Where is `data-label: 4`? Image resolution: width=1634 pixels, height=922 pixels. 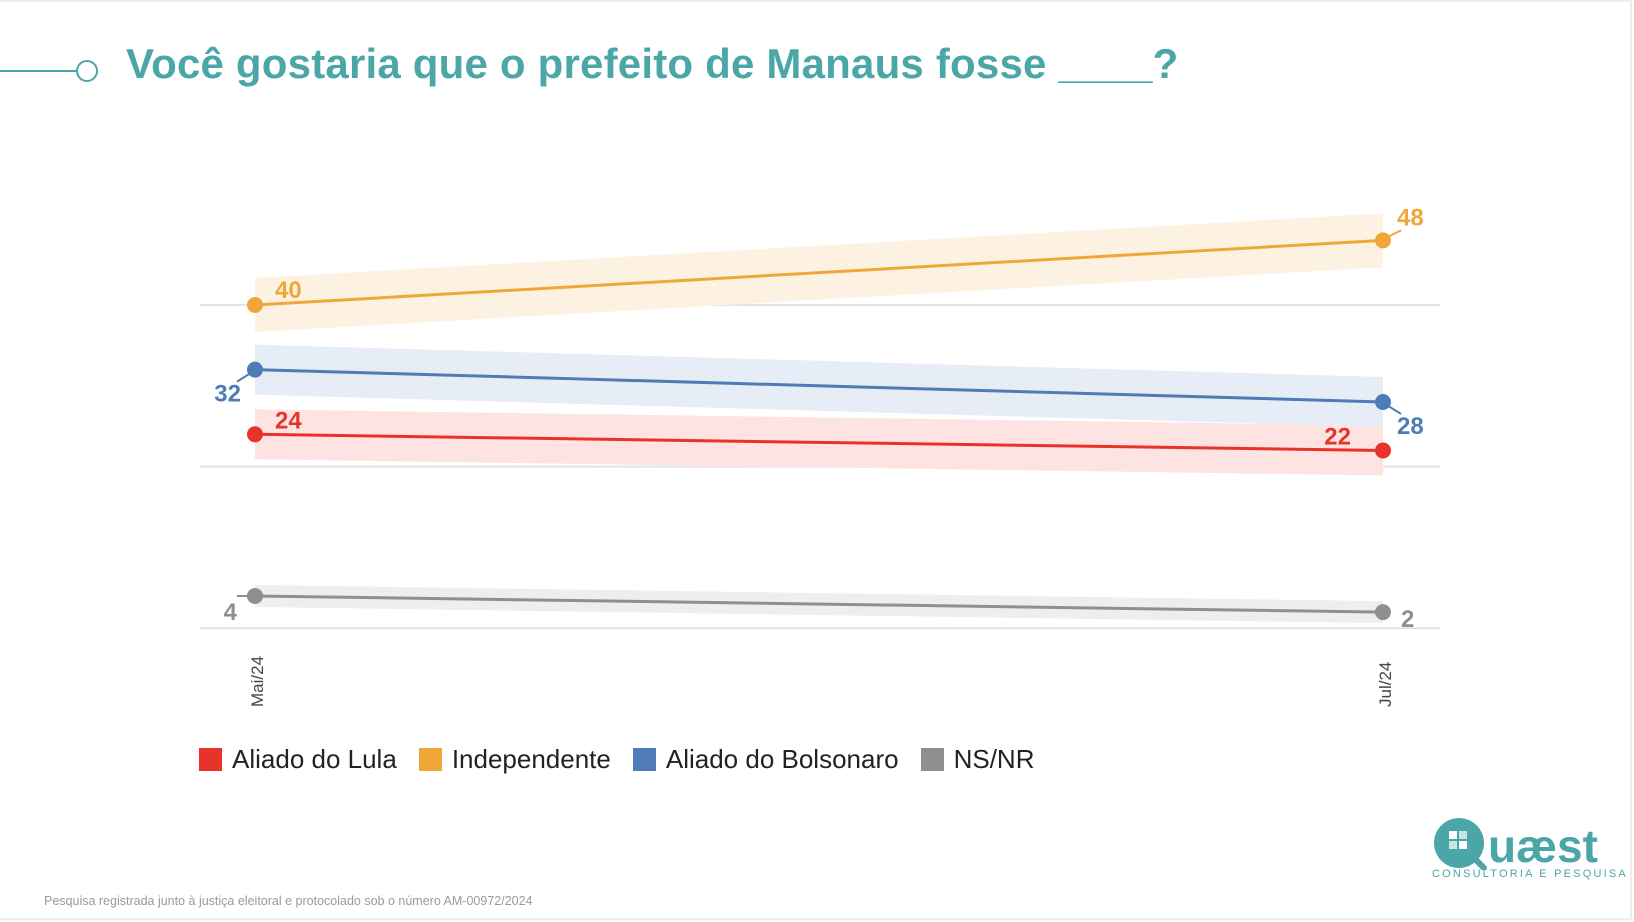 data-label: 4 is located at coordinates (231, 612).